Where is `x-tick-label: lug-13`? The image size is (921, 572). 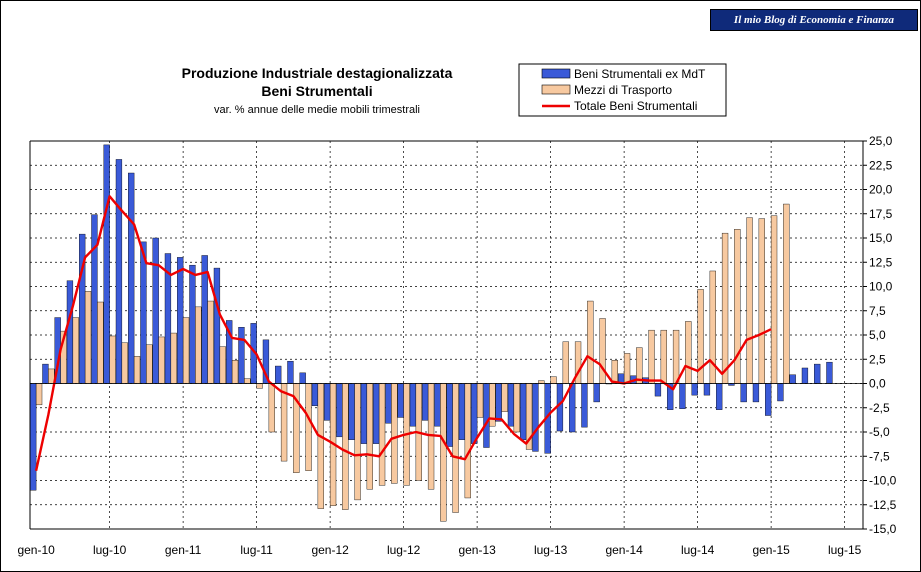
x-tick-label: lug-13 is located at coordinates (551, 550).